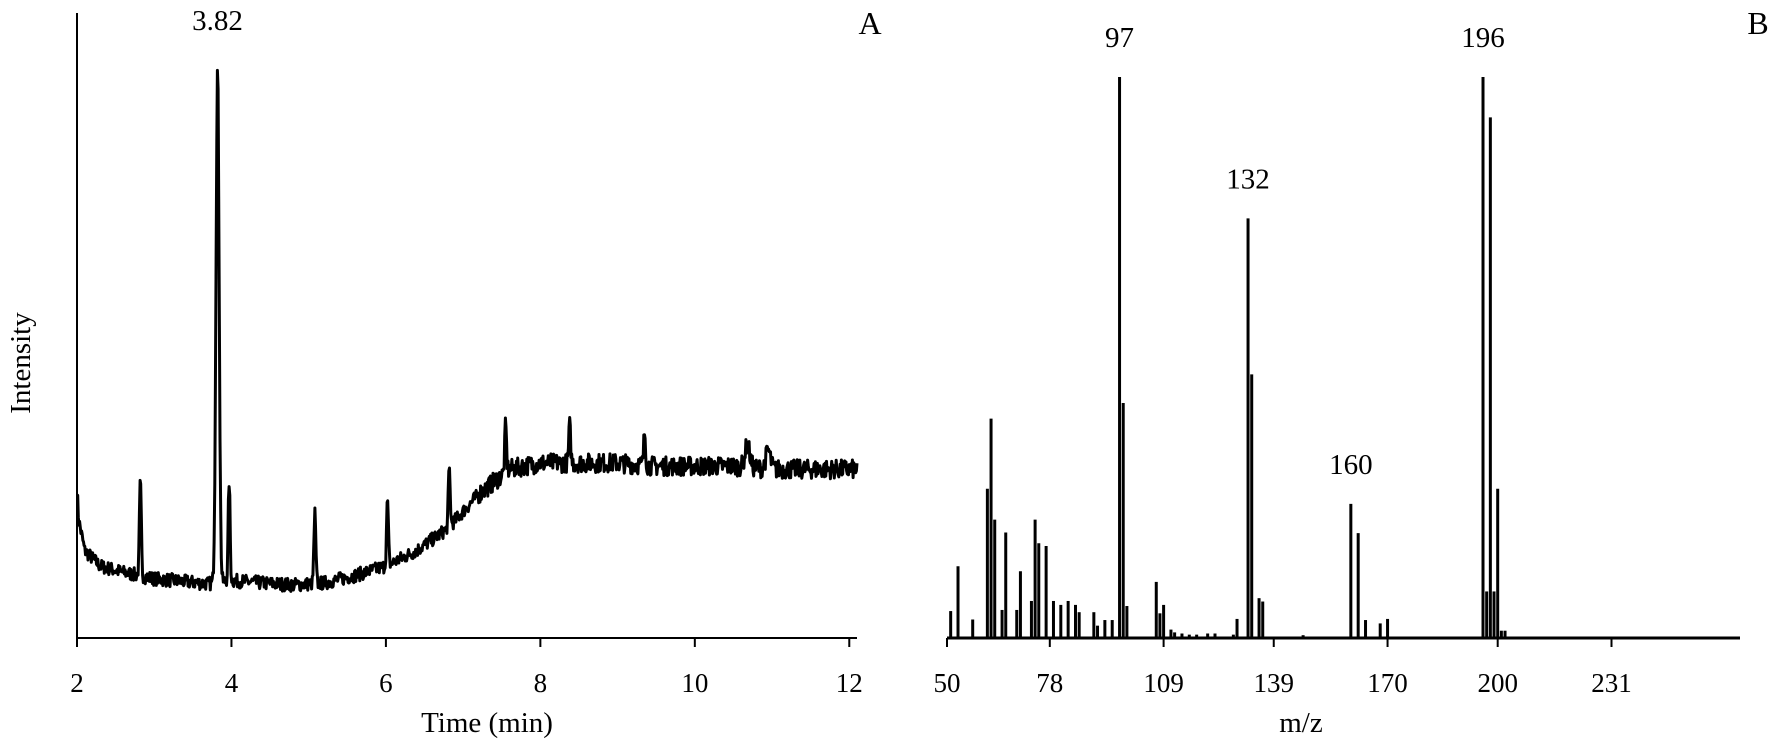 The image size is (1773, 745). Describe the element at coordinates (1248, 179) in the screenshot. I see `peak-label-b: 132` at that location.